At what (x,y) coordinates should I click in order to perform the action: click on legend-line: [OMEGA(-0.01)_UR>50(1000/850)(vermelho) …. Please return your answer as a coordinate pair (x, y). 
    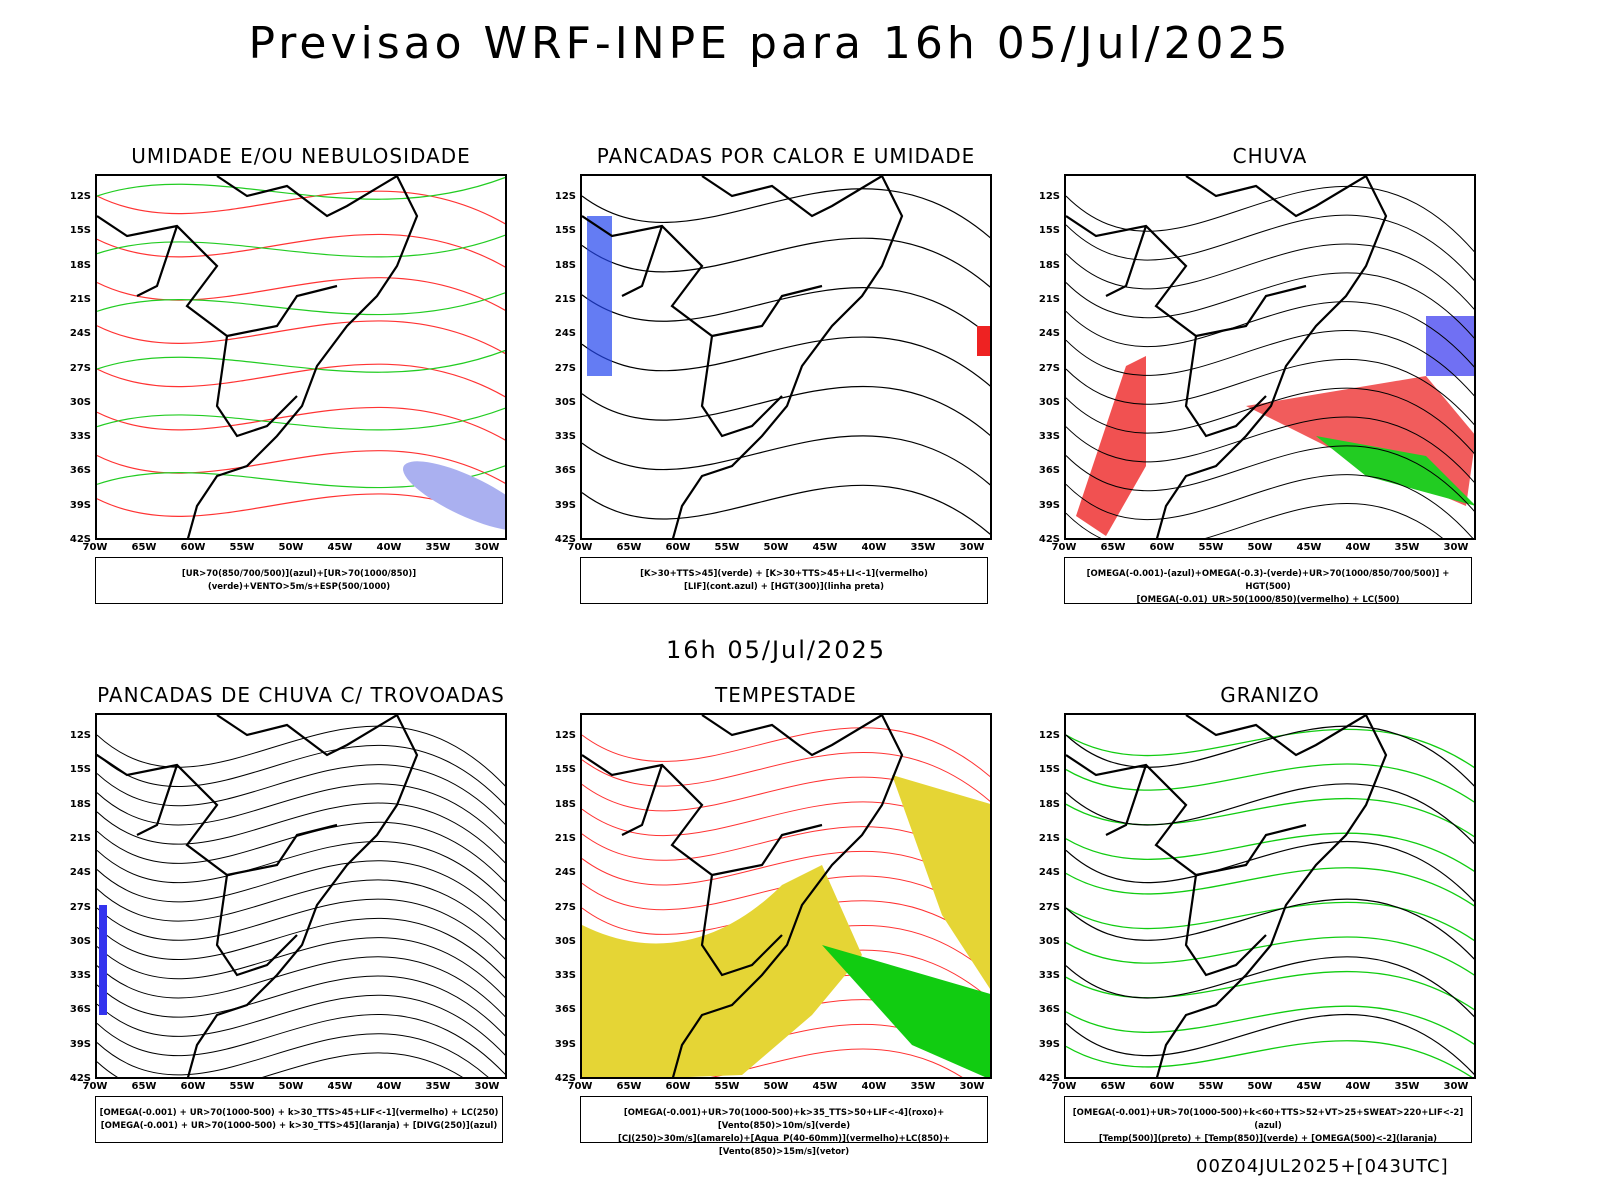
    Looking at the image, I should click on (1268, 600).